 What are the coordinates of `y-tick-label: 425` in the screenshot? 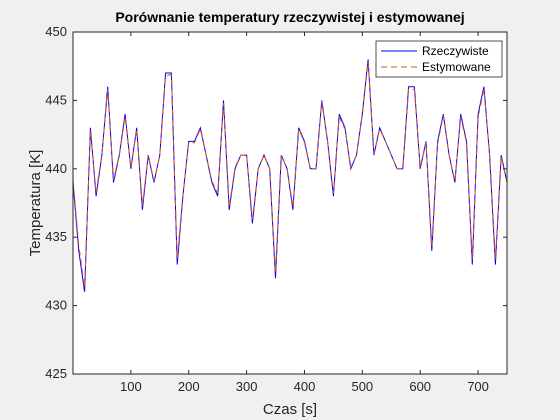 It's located at (56, 373).